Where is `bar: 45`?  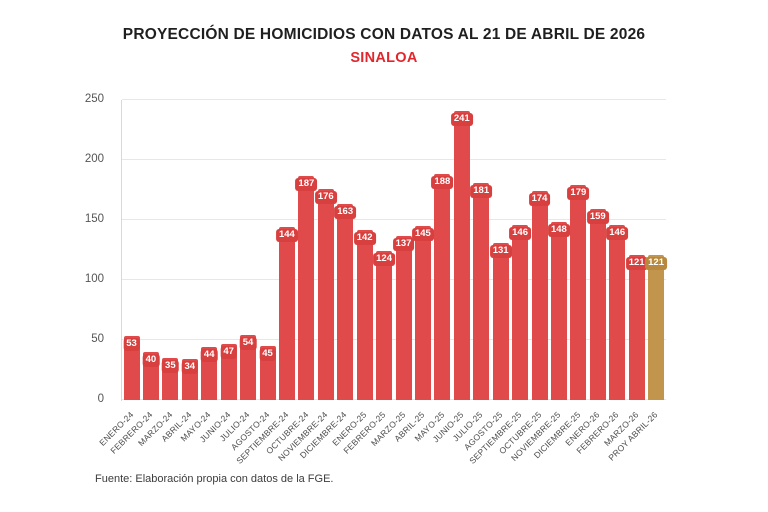 bar: 45 is located at coordinates (267, 373).